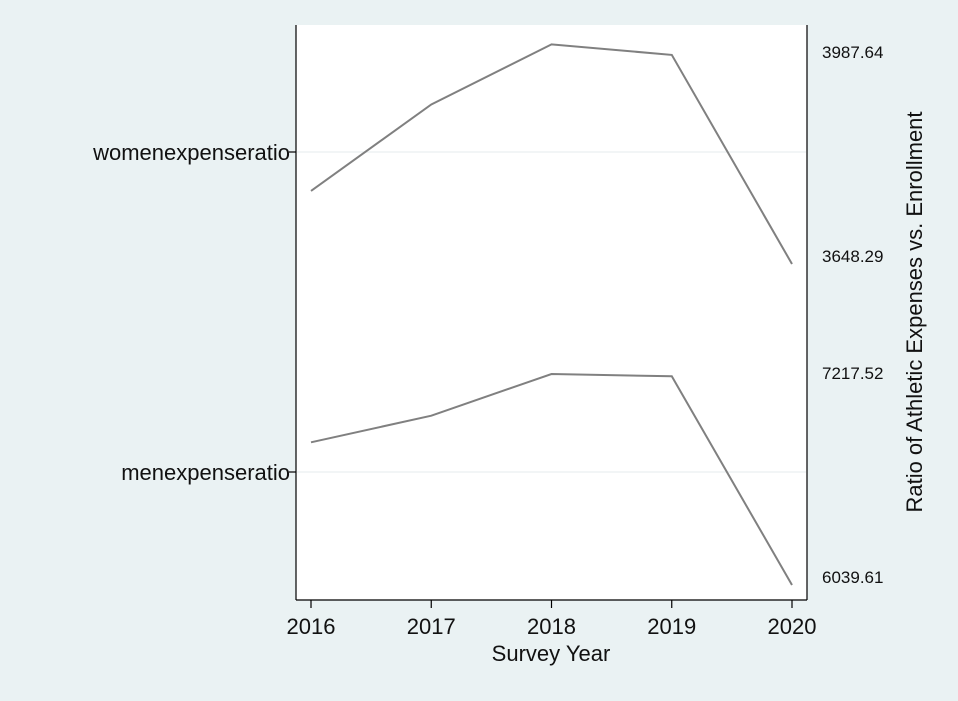 The width and height of the screenshot is (958, 701). I want to click on x-tick-layer: 2016 2017 2018 2019 2020, so click(552, 619).